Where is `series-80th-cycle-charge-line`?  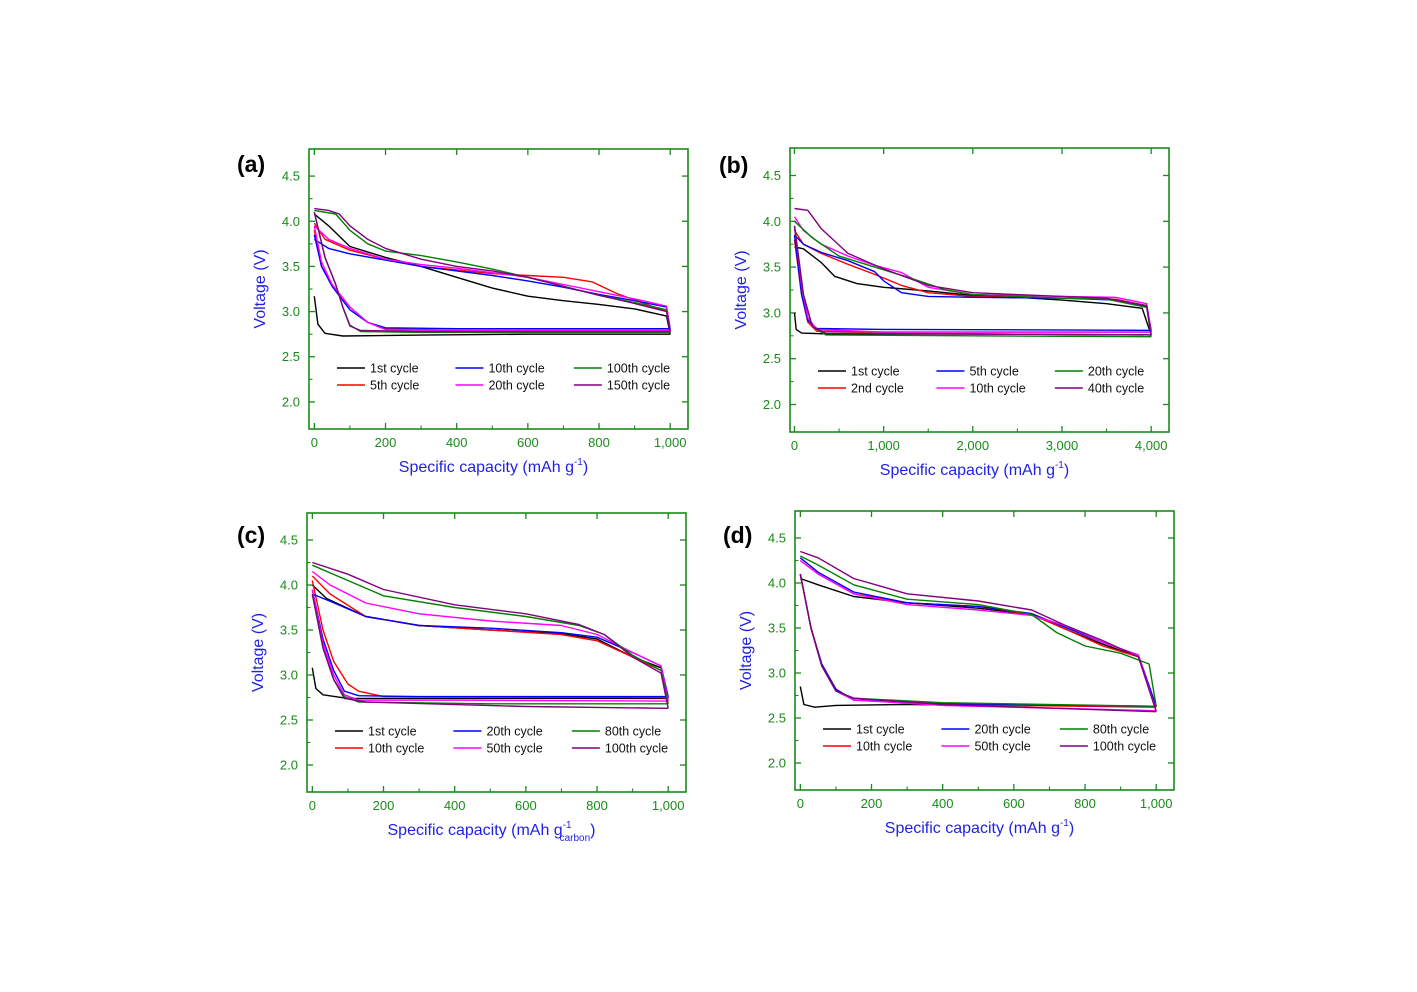 series-80th-cycle-charge-line is located at coordinates (490, 634).